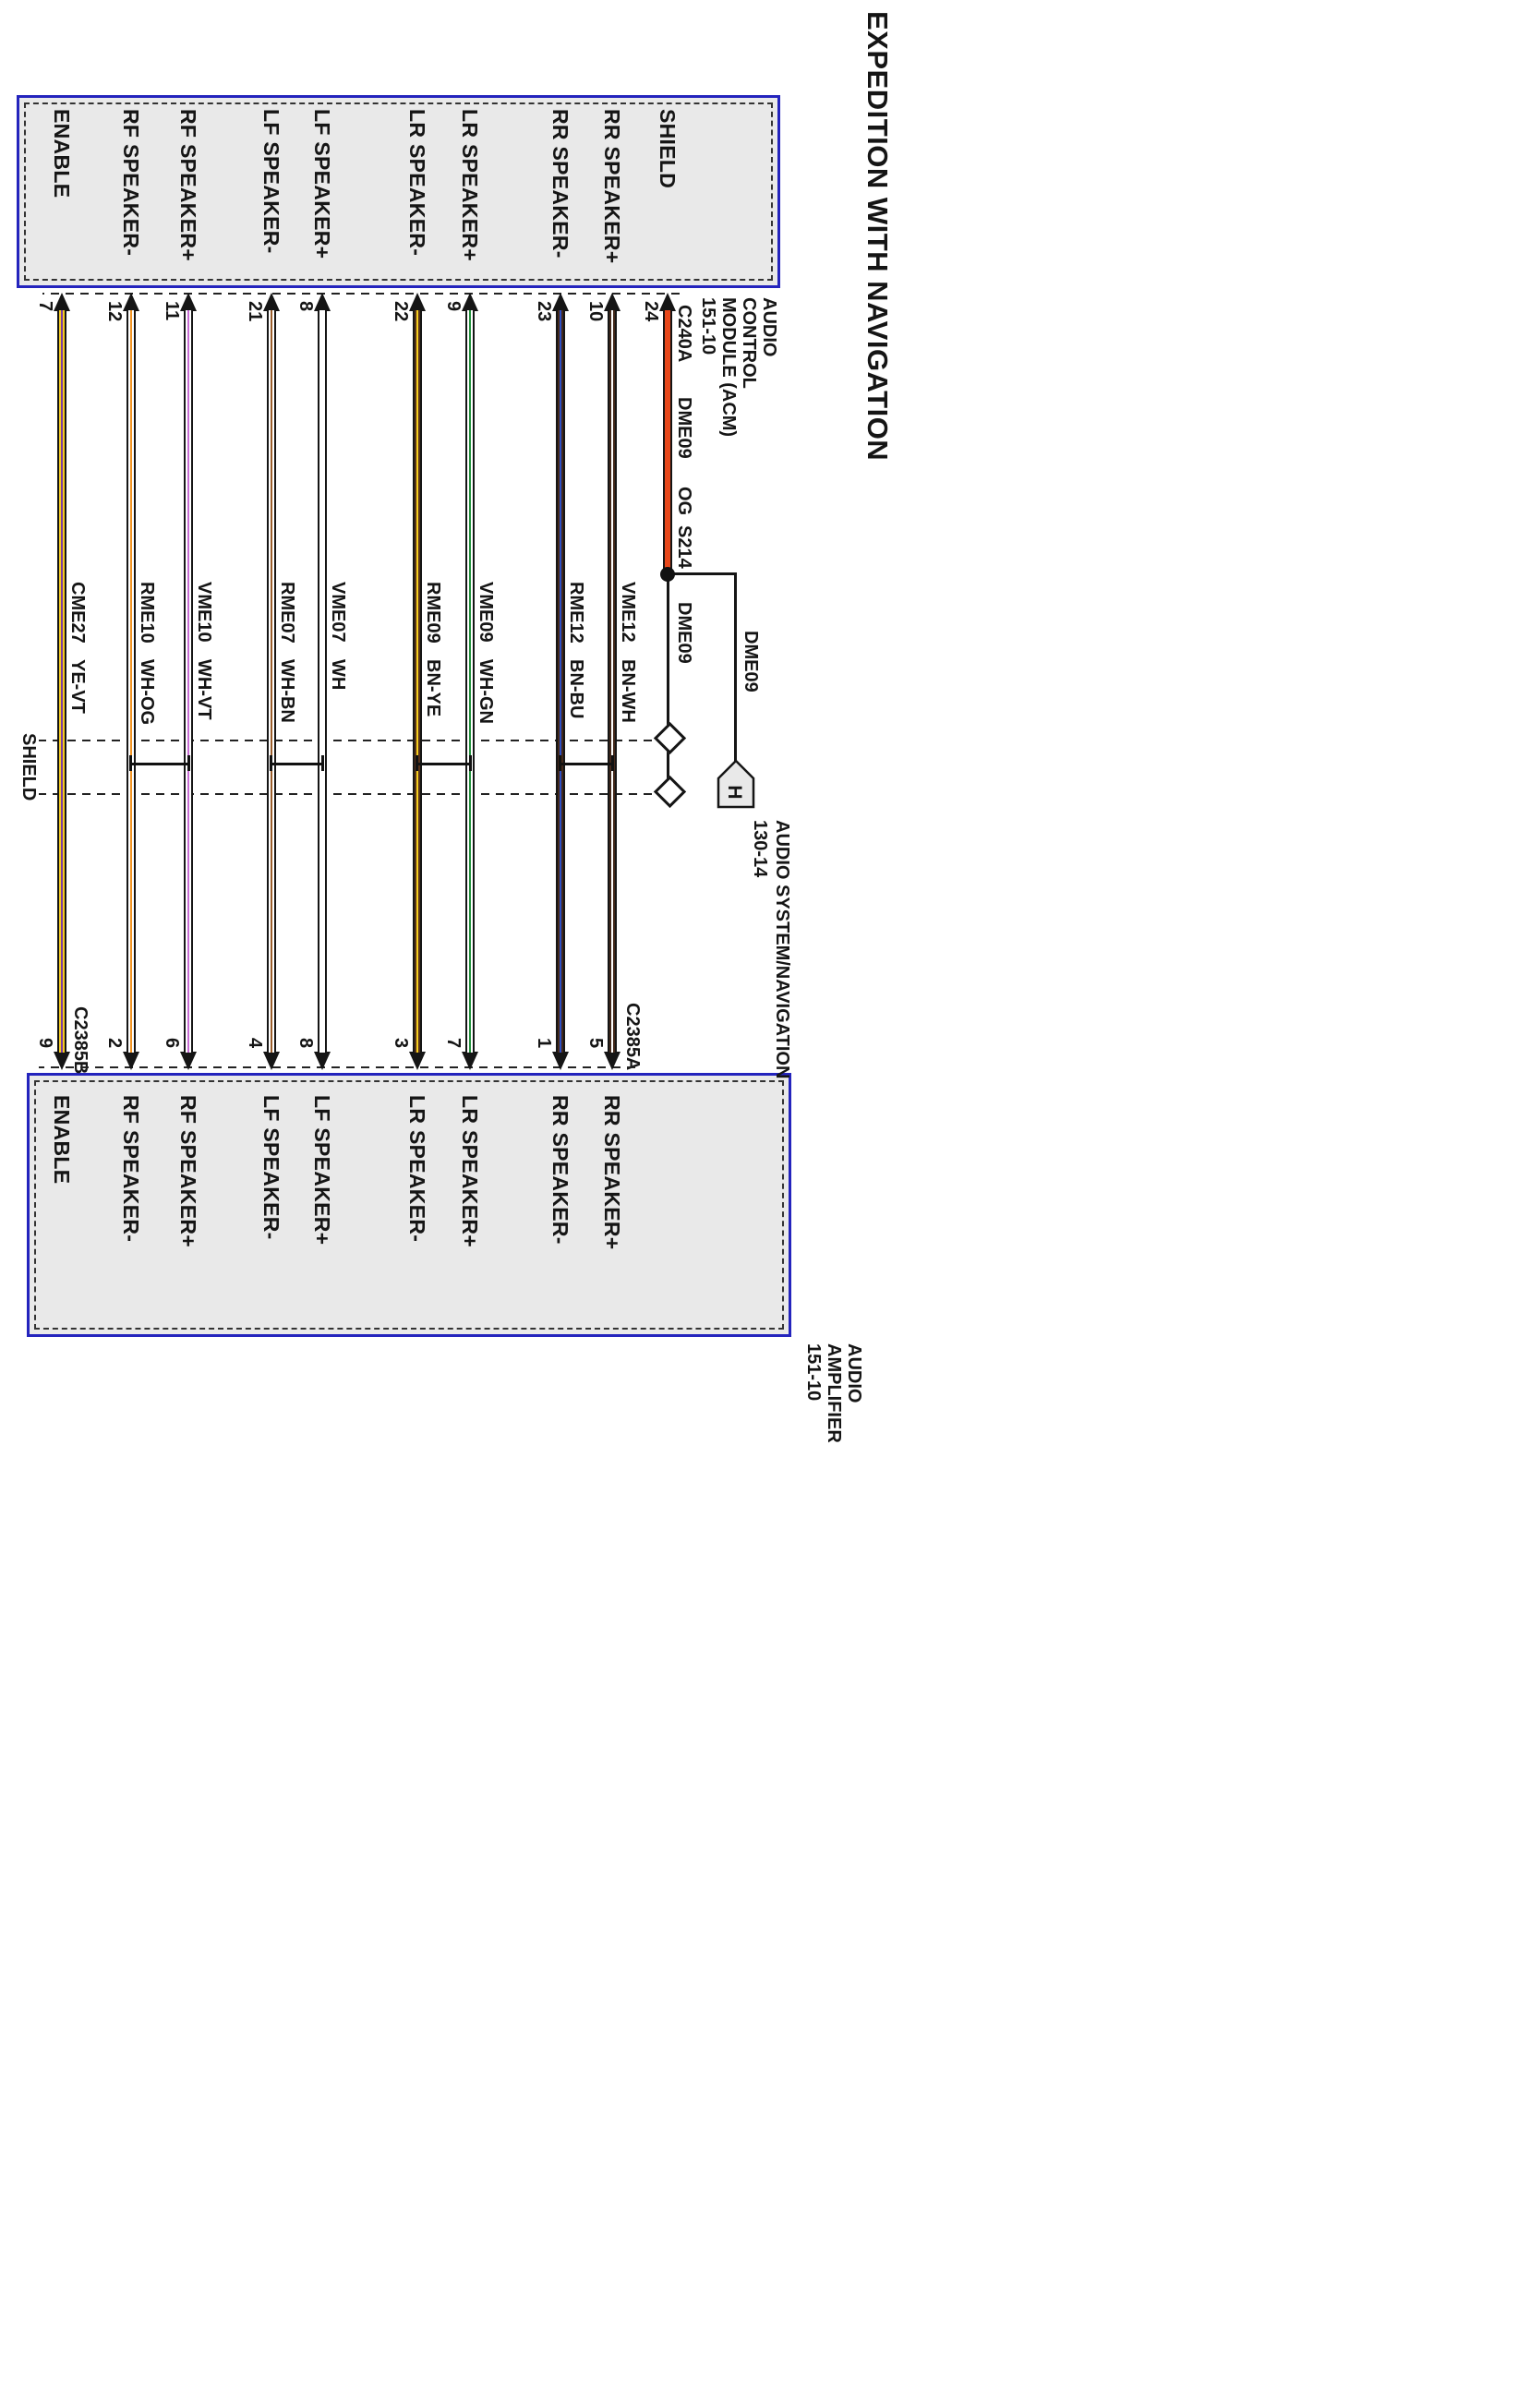 The height and width of the screenshot is (2408, 1518). Describe the element at coordinates (854, 1373) in the screenshot. I see `amplifier-name-line: AUDIO` at that location.